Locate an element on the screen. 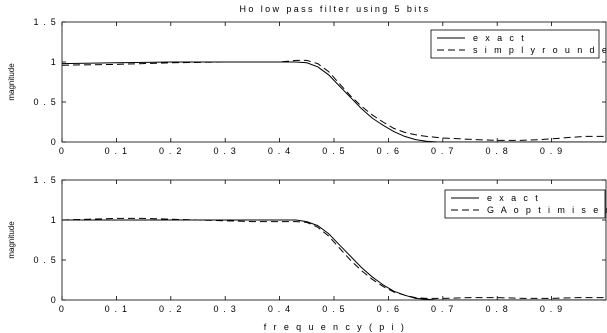  legend-label: G A o p t i m i s e d is located at coordinates (547, 210).